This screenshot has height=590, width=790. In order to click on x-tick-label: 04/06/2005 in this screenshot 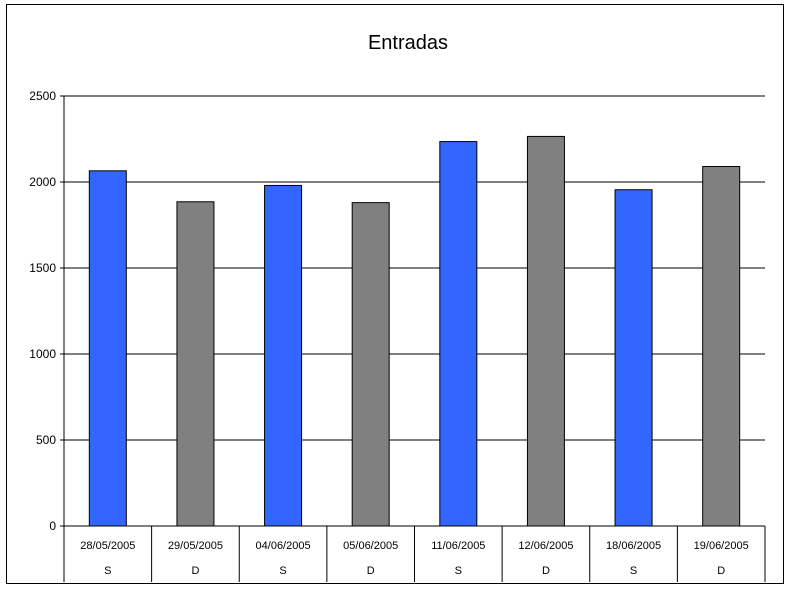, I will do `click(283, 546)`.